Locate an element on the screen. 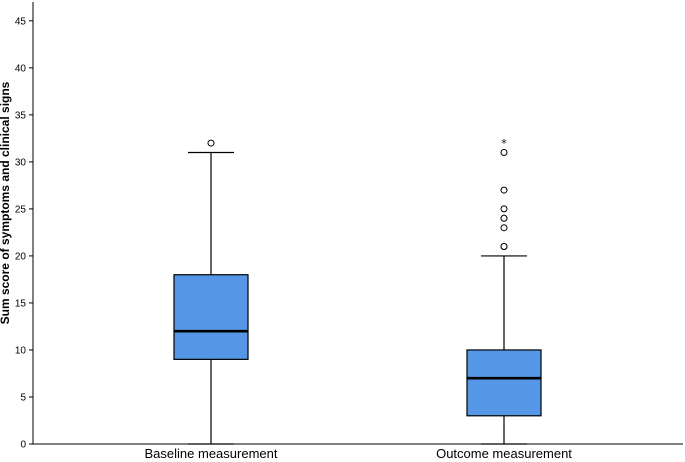  y-tick-label: 0 is located at coordinates (23, 445).